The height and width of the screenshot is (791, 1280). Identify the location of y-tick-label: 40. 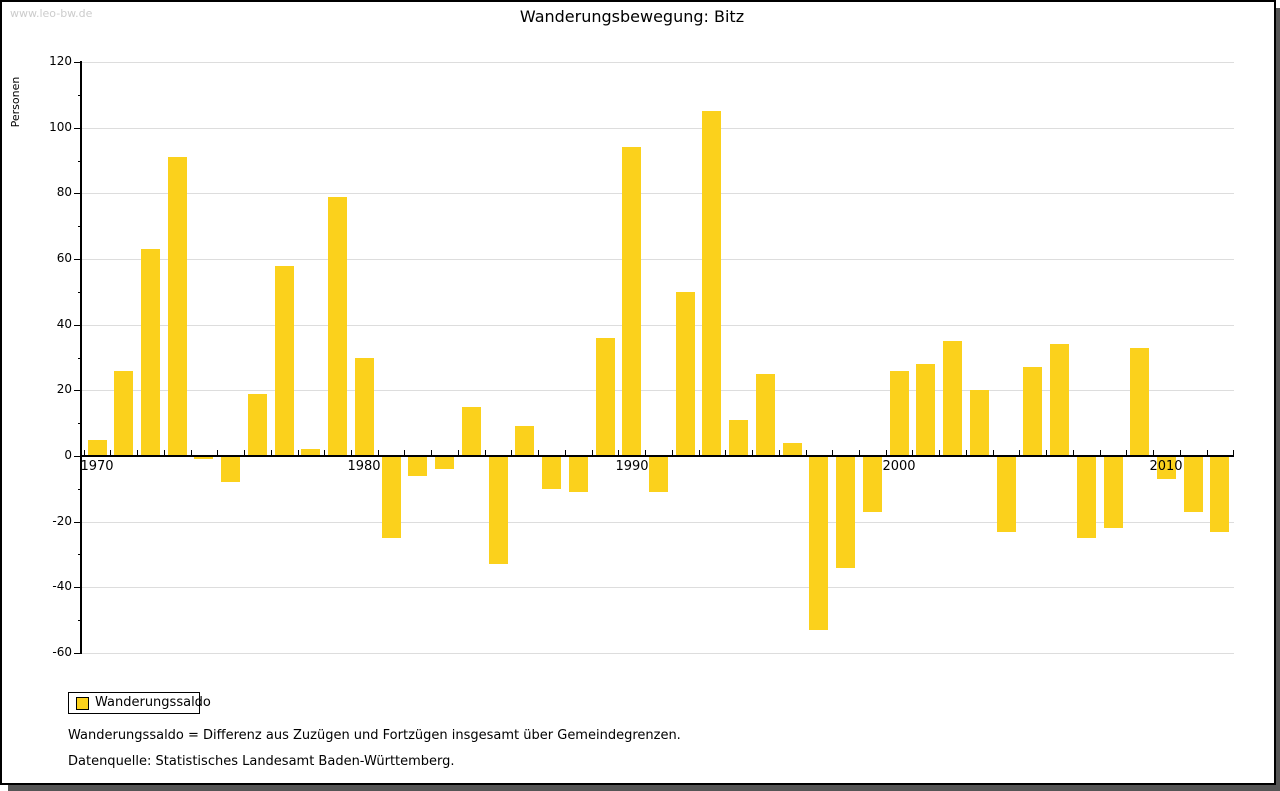
(64, 324).